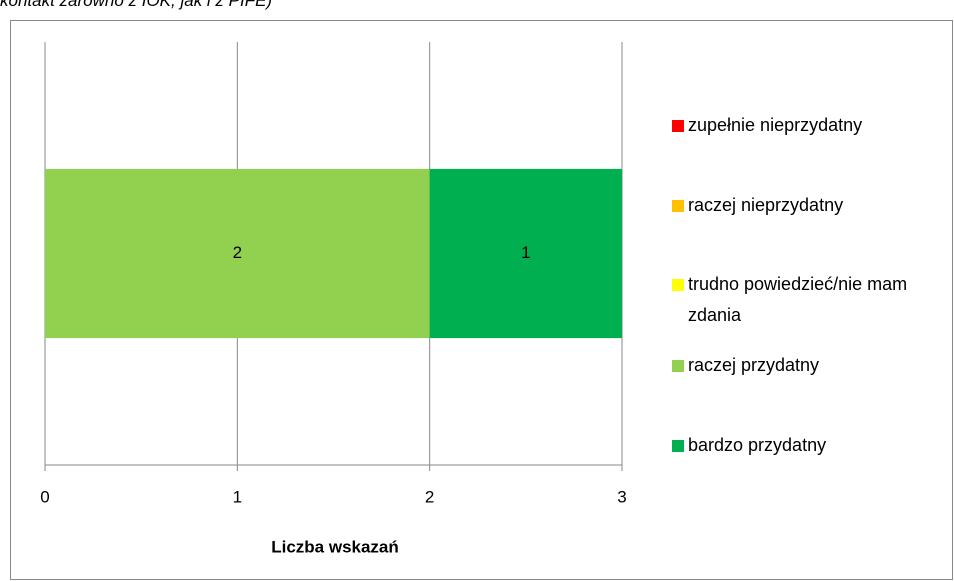 The image size is (954, 581). Describe the element at coordinates (136, 5) in the screenshot. I see `caption: kontakt zarówno z IOK, jak i z PIFE)` at that location.